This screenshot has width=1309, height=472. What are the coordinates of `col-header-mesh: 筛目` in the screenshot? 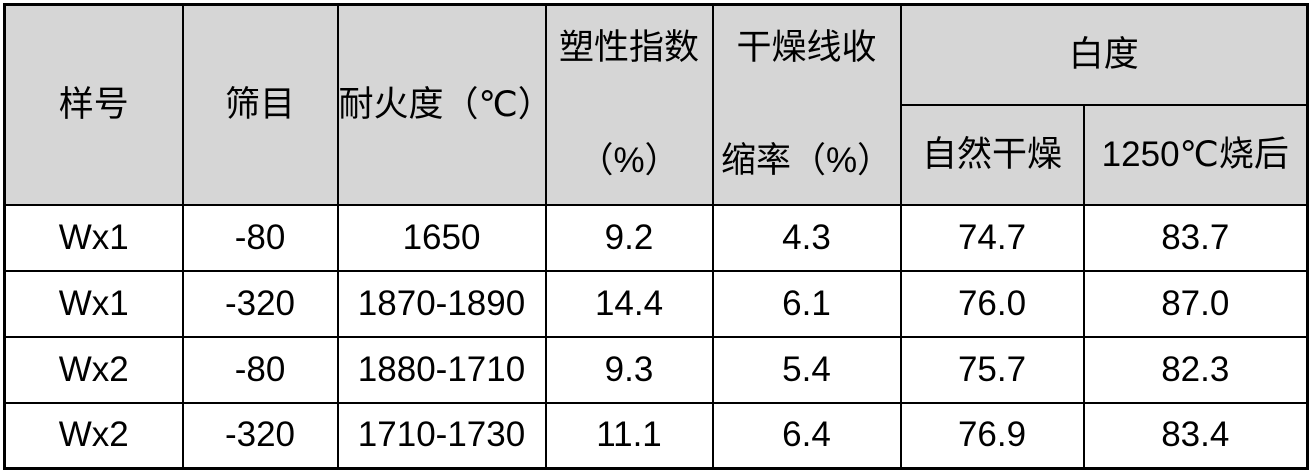 It's located at (260, 104).